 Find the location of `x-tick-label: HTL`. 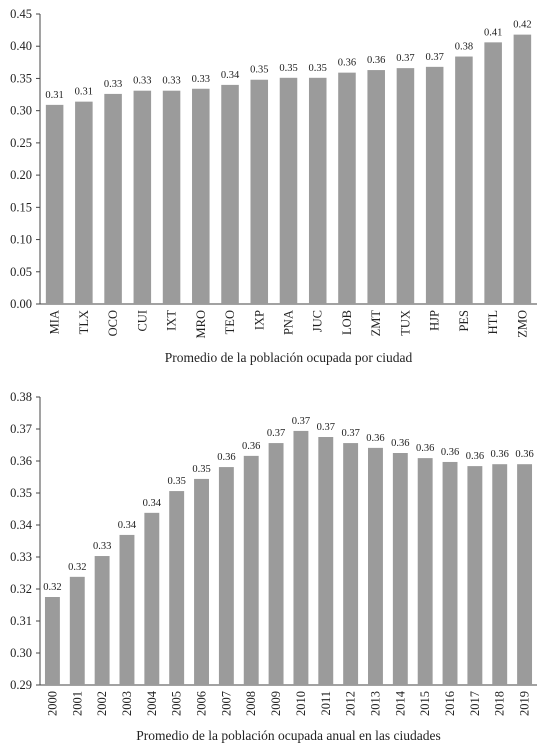

x-tick-label: HTL is located at coordinates (493, 322).